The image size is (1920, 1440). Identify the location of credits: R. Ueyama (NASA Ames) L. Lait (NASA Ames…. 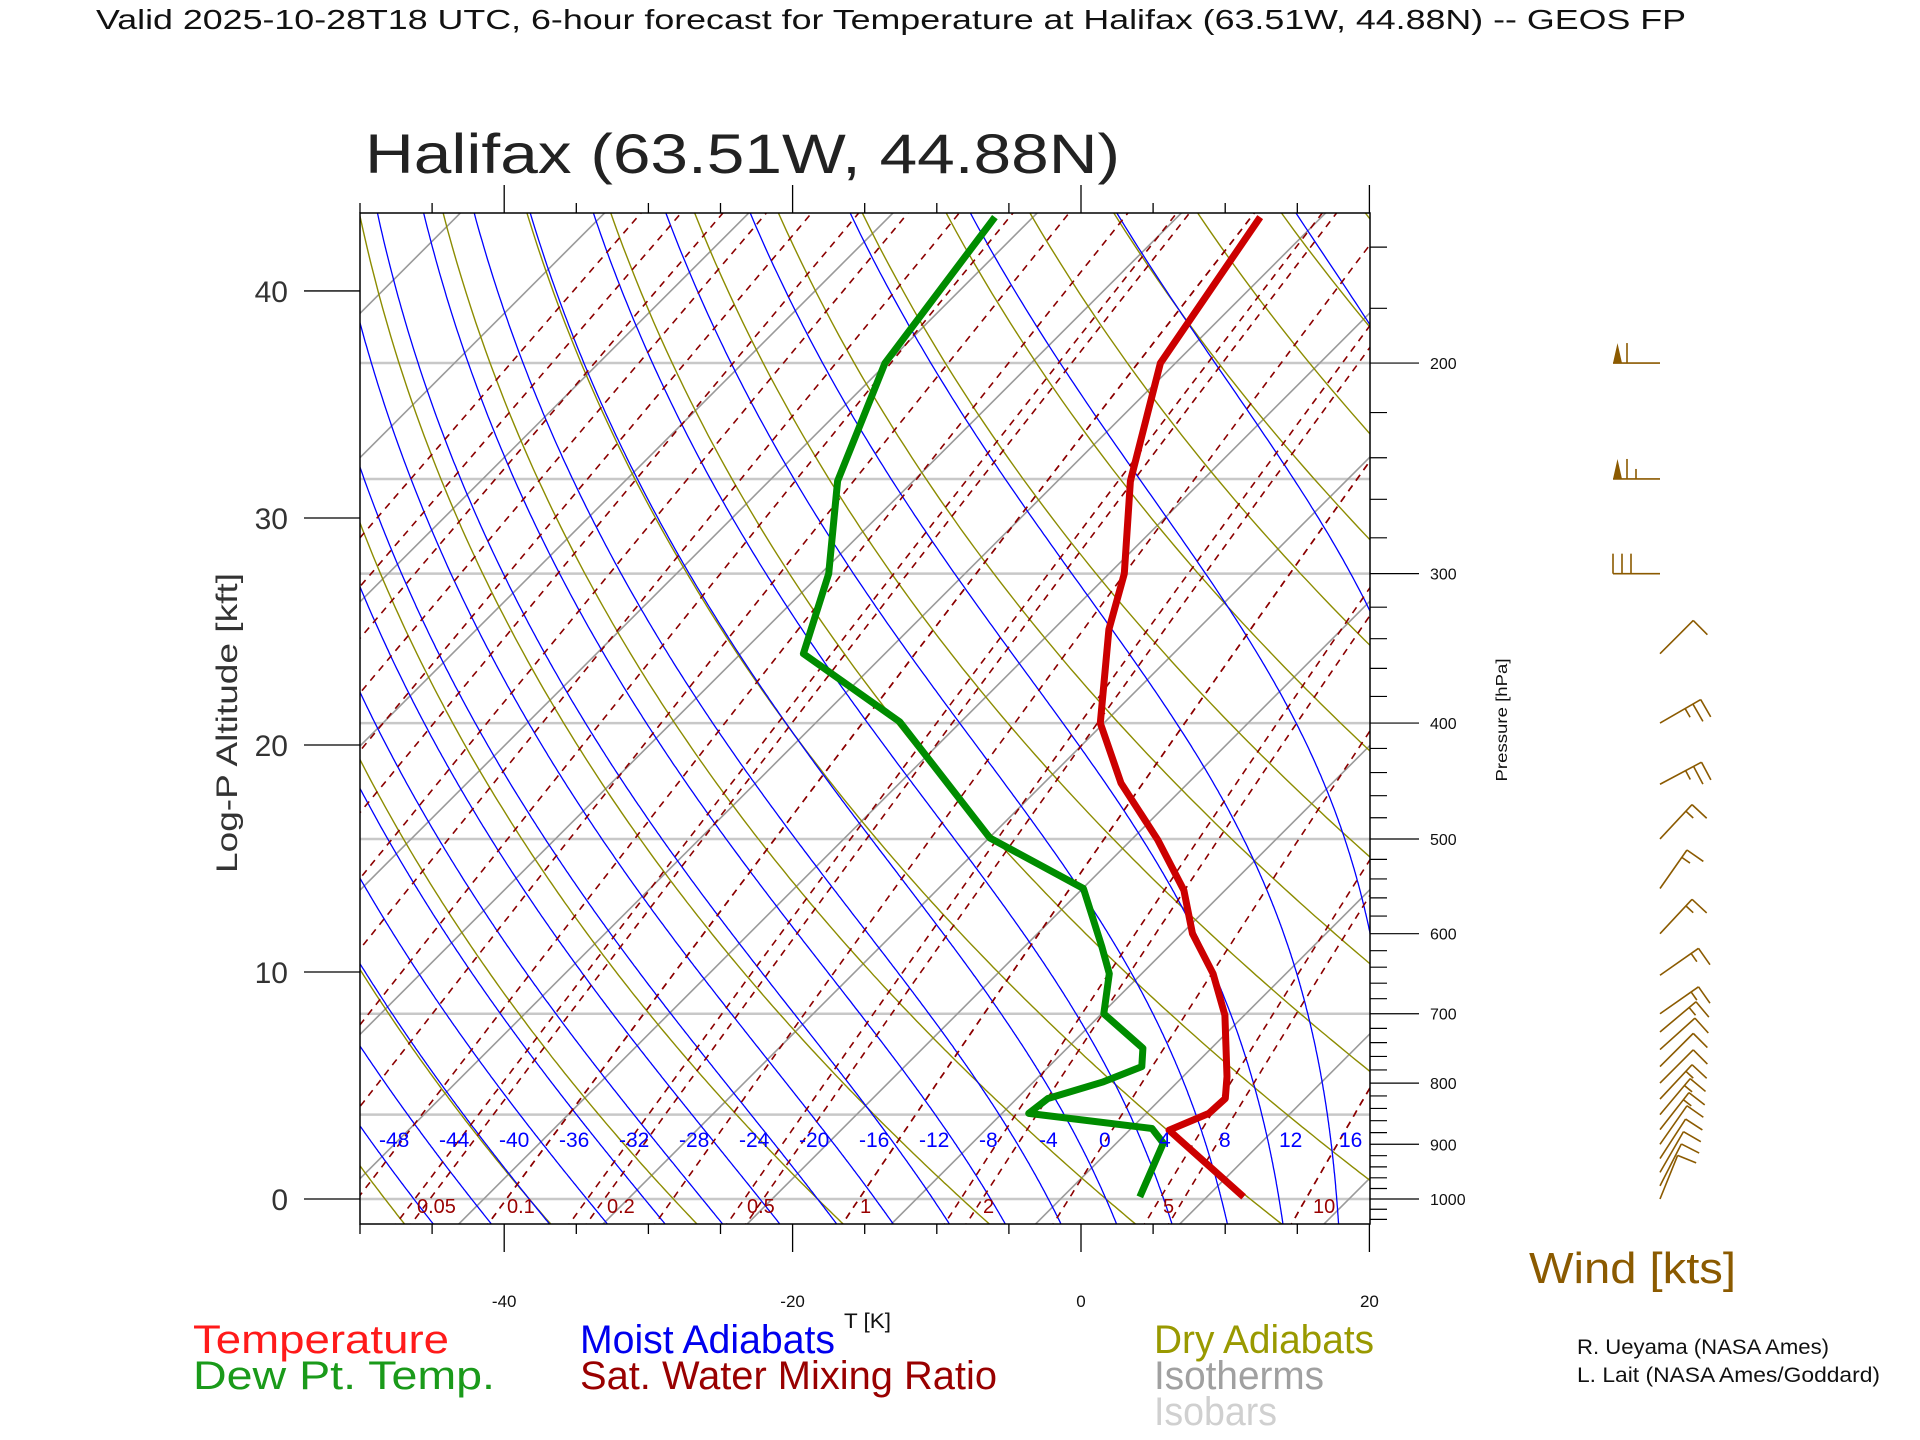
(1728, 1361).